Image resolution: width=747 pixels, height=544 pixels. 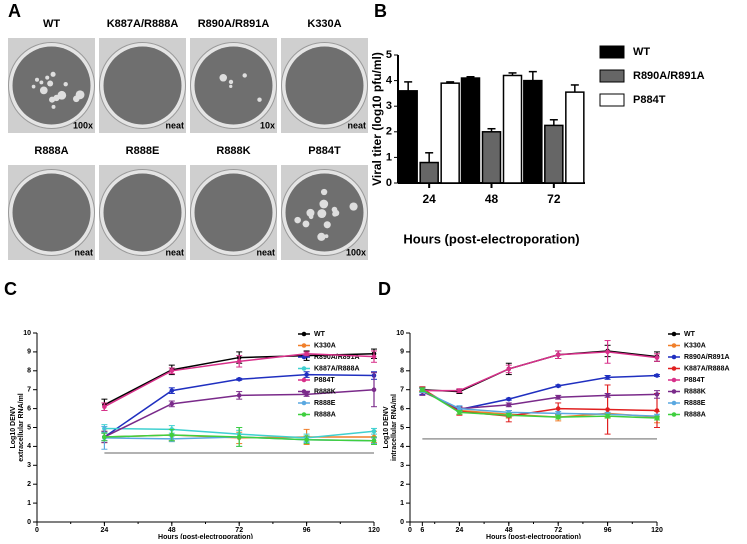 I want to click on series-line, so click(x=540, y=371).